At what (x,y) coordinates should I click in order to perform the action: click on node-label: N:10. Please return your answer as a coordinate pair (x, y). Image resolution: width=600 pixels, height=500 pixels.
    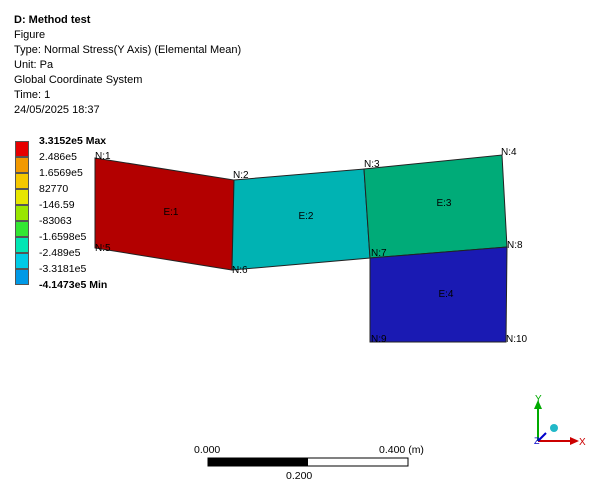
    Looking at the image, I should click on (517, 339).